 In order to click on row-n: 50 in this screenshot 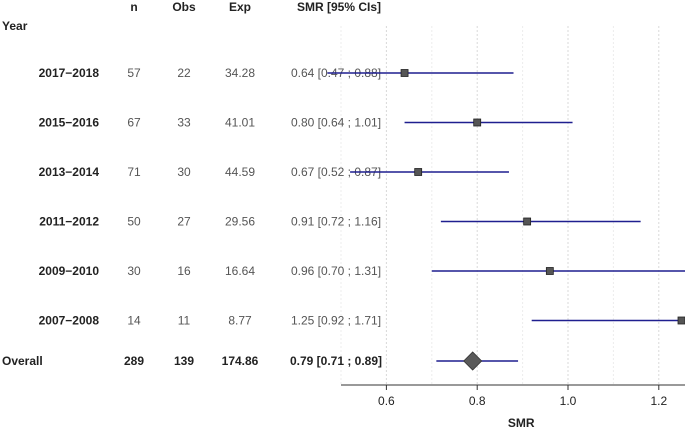, I will do `click(134, 222)`.